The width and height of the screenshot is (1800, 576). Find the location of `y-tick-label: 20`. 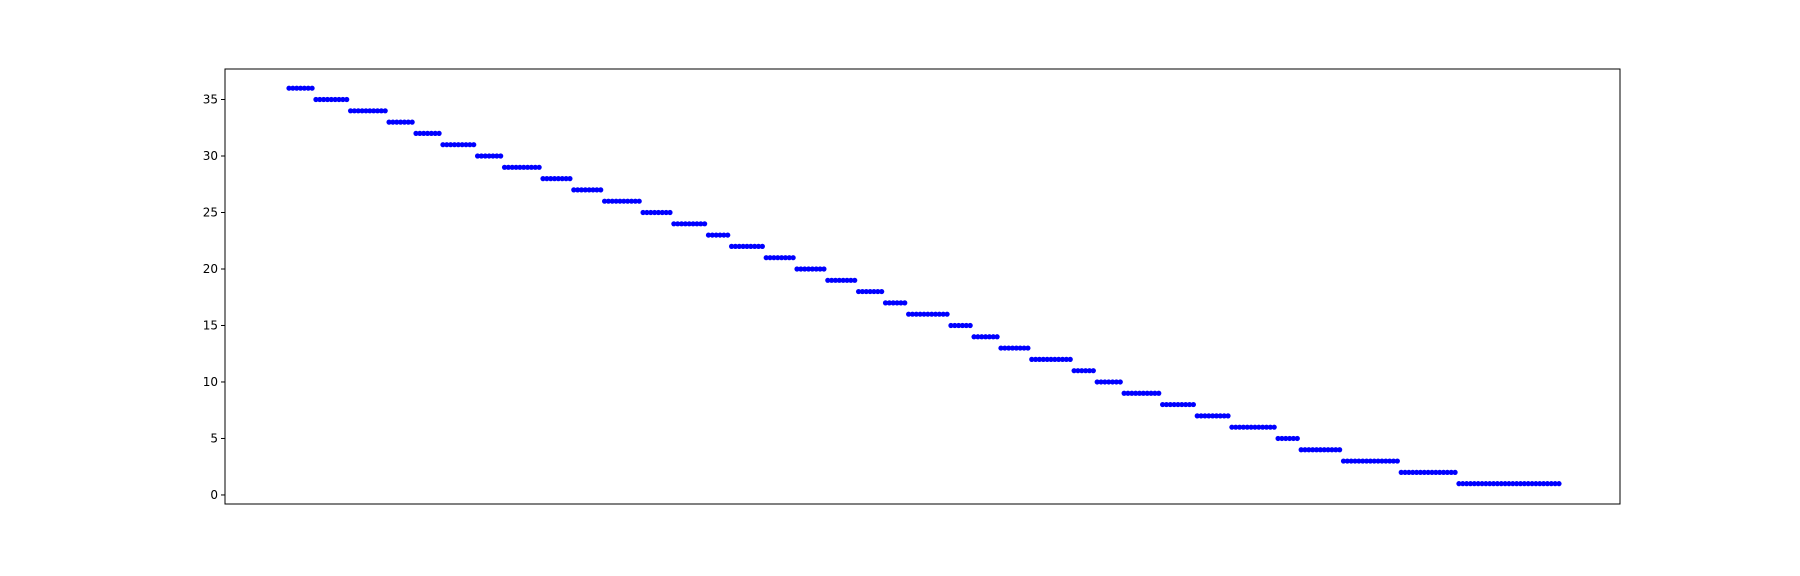

y-tick-label: 20 is located at coordinates (210, 269).